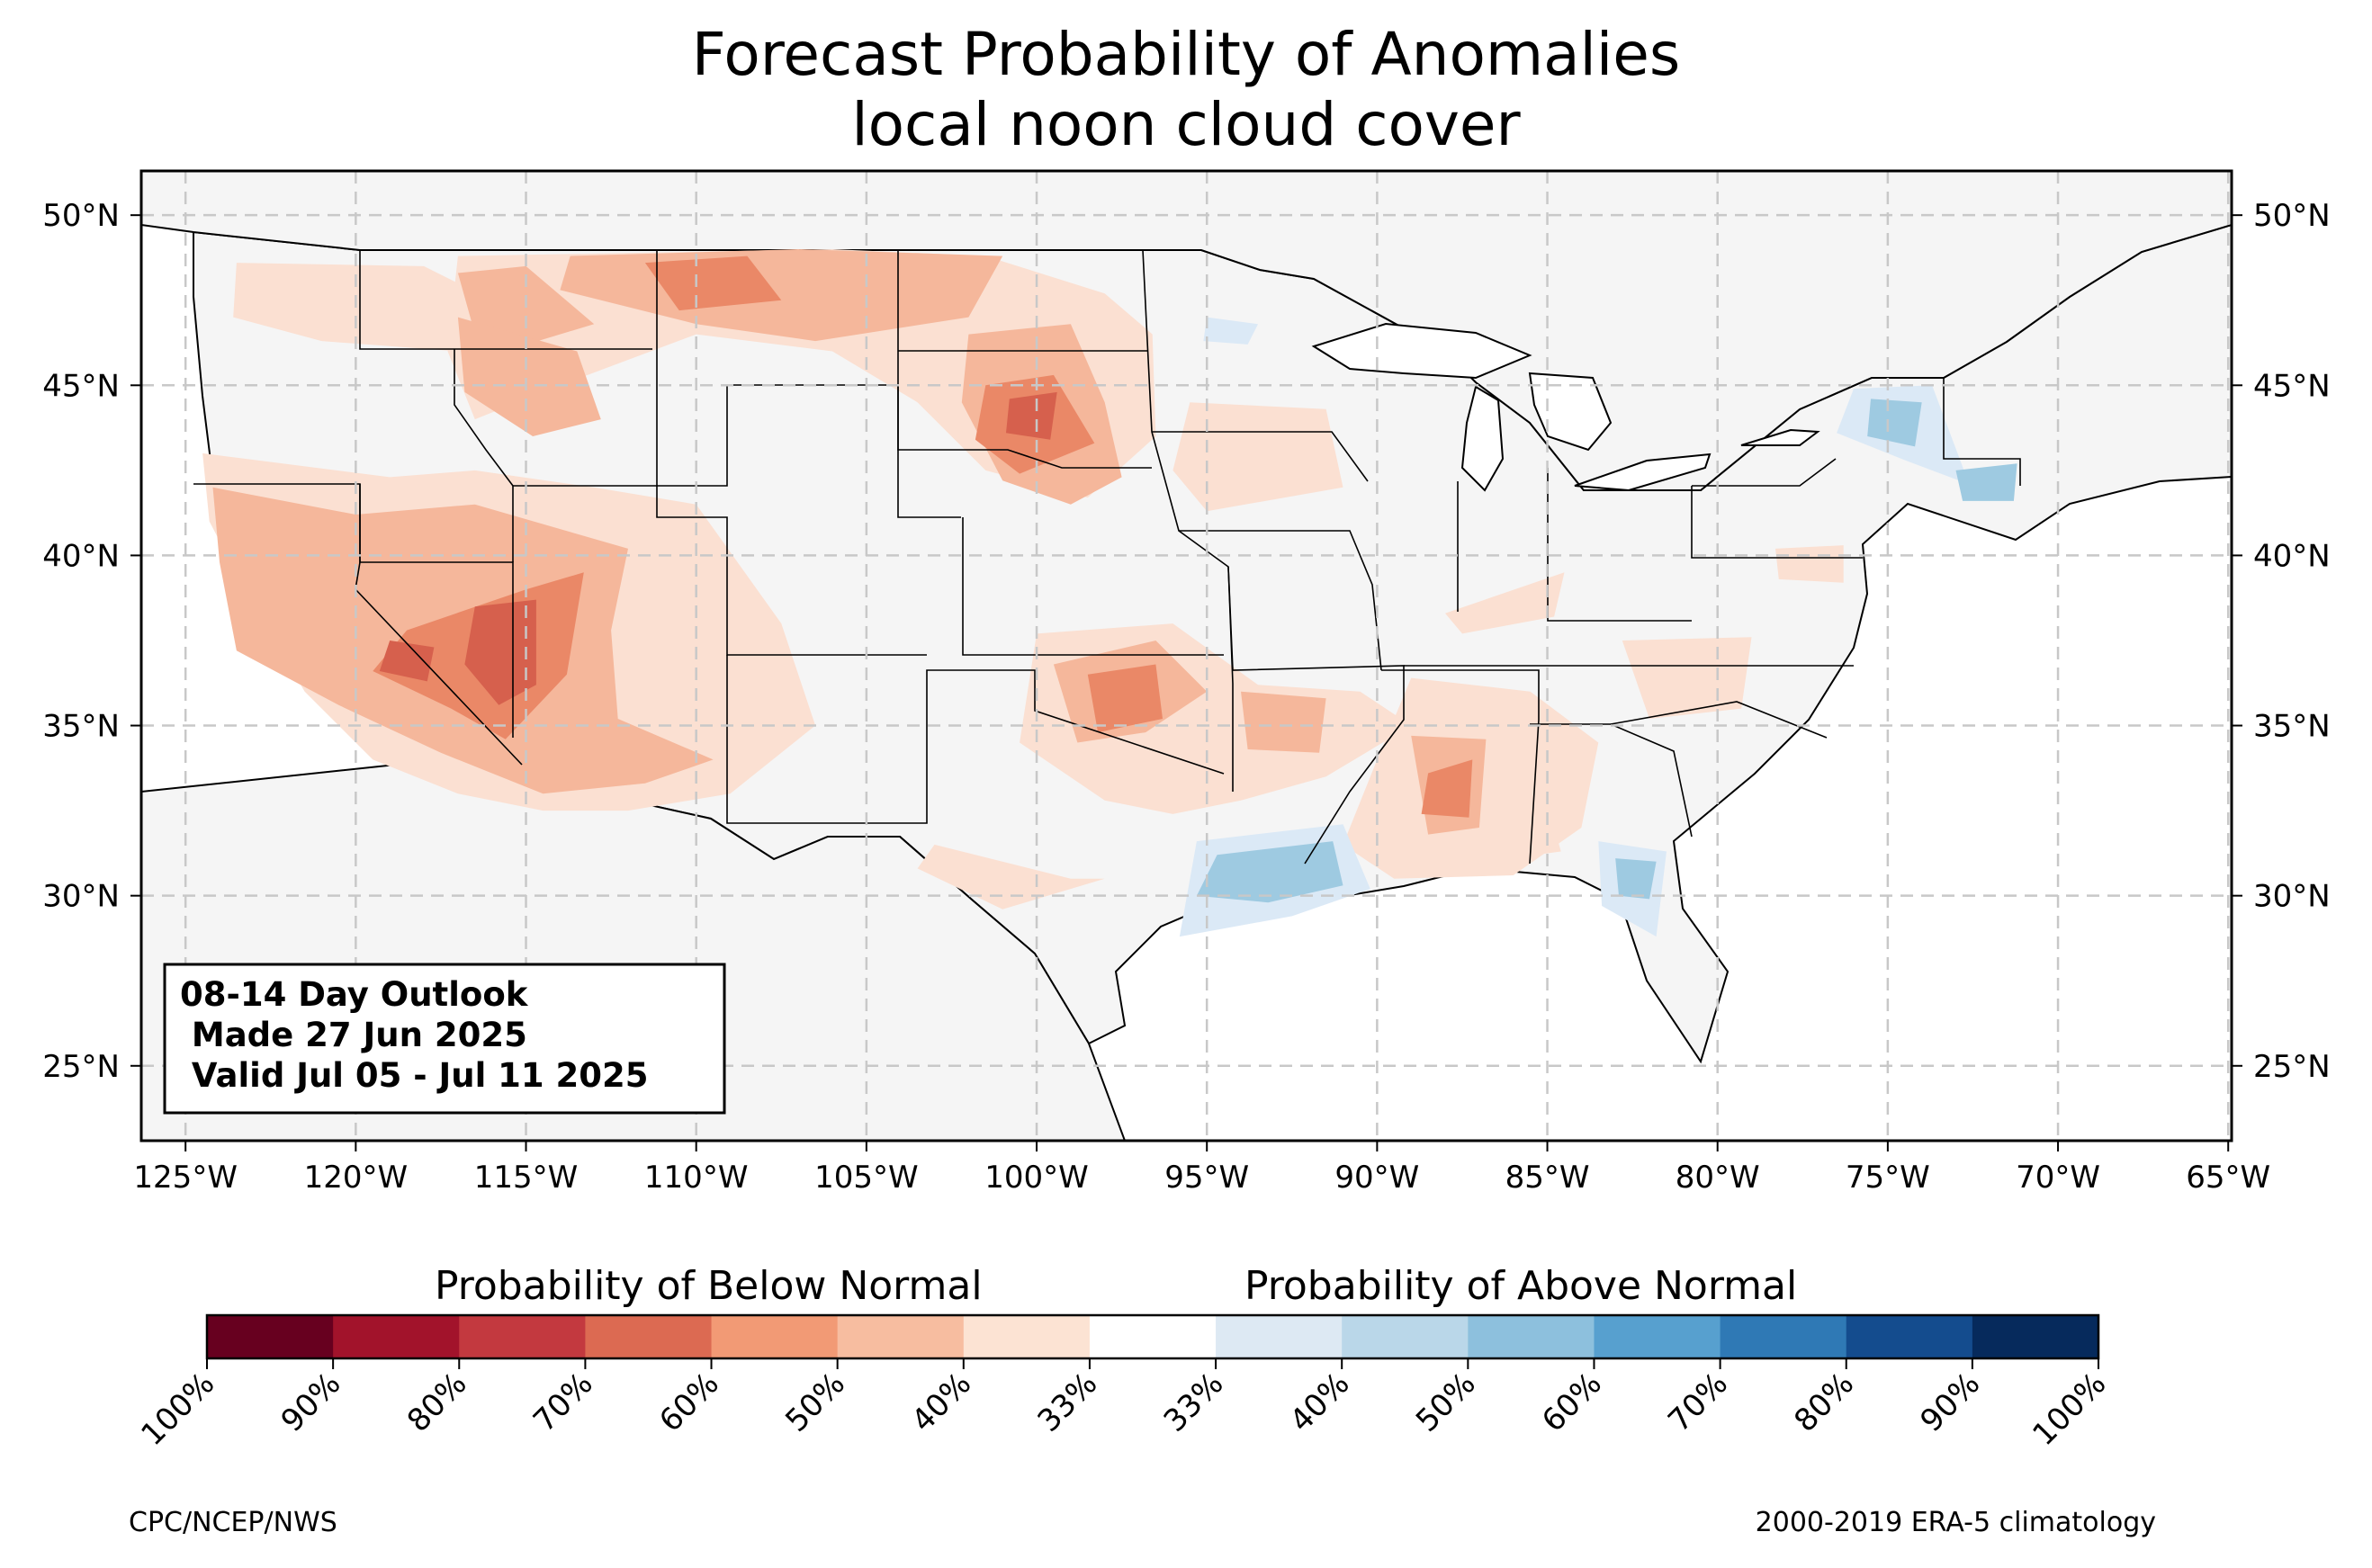 The image size is (2372, 1568). I want to click on latitude-tick-label-left: 35°N, so click(81, 727).